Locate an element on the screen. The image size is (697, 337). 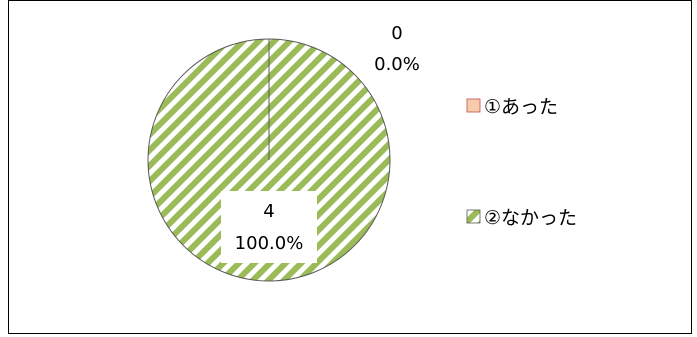
data-label-percent: 100.0% is located at coordinates (269, 243).